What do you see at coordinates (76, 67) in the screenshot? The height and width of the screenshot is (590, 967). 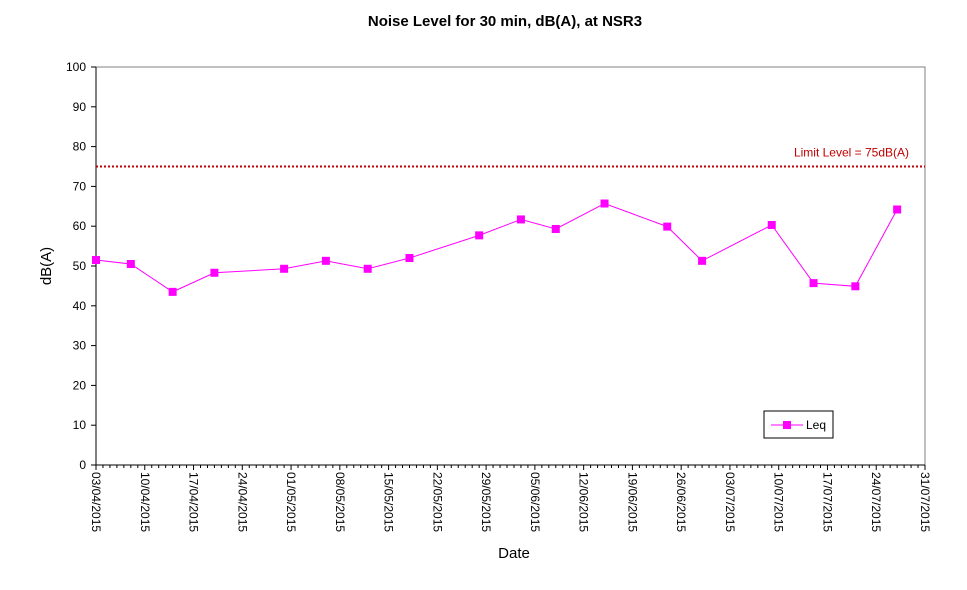 I see `y-tick-label: 100` at bounding box center [76, 67].